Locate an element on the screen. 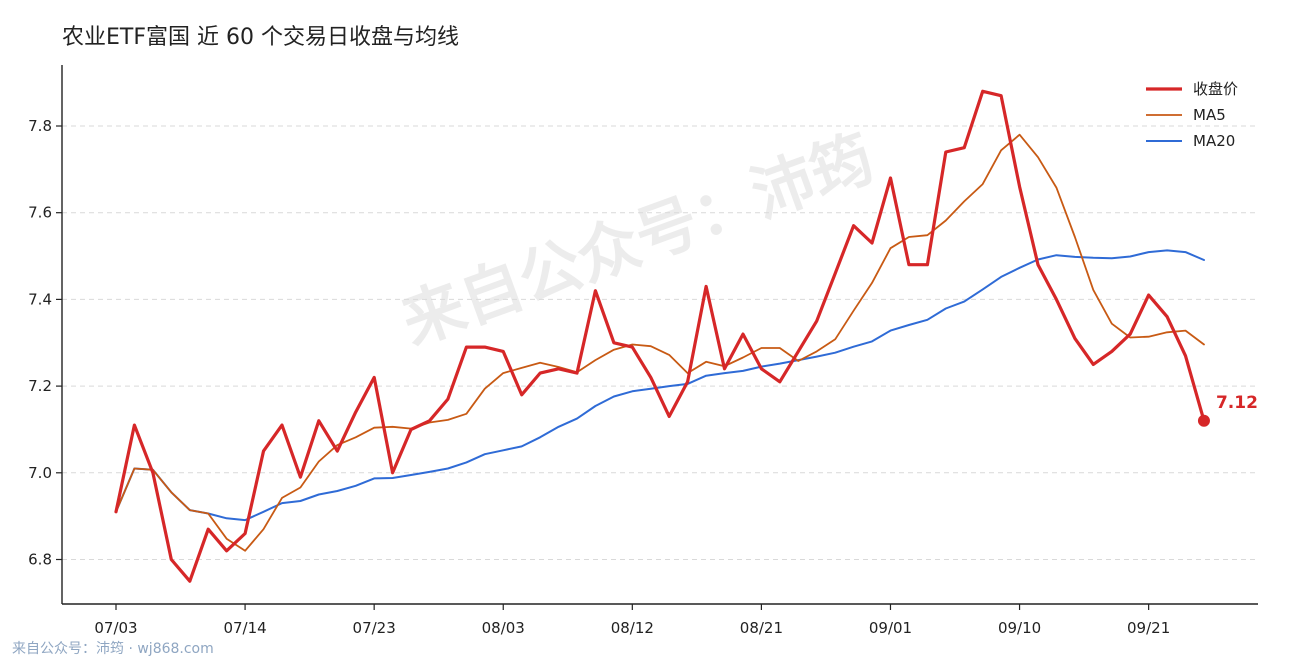 The image size is (1290, 660). y-tick-label: 7.4 is located at coordinates (40, 299).